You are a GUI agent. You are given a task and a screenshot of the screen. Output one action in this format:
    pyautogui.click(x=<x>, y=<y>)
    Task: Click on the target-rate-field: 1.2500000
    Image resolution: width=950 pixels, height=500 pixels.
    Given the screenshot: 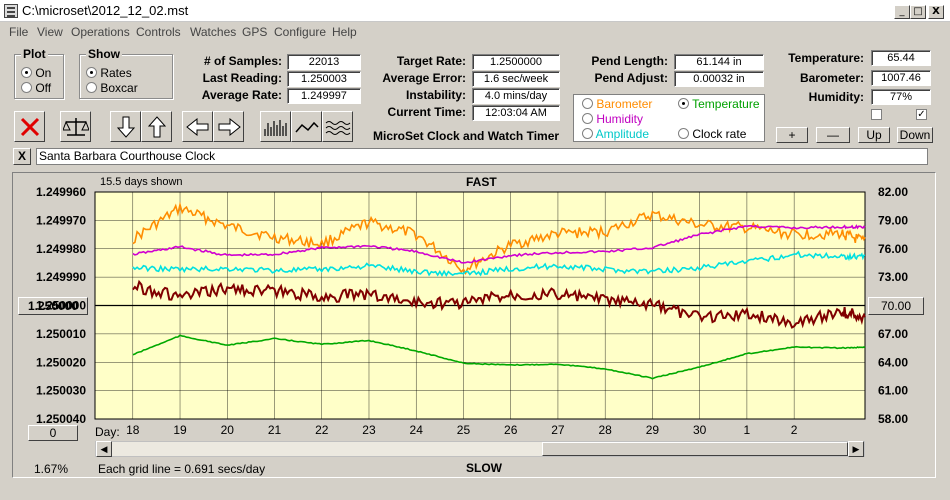 What is the action you would take?
    pyautogui.click(x=516, y=62)
    